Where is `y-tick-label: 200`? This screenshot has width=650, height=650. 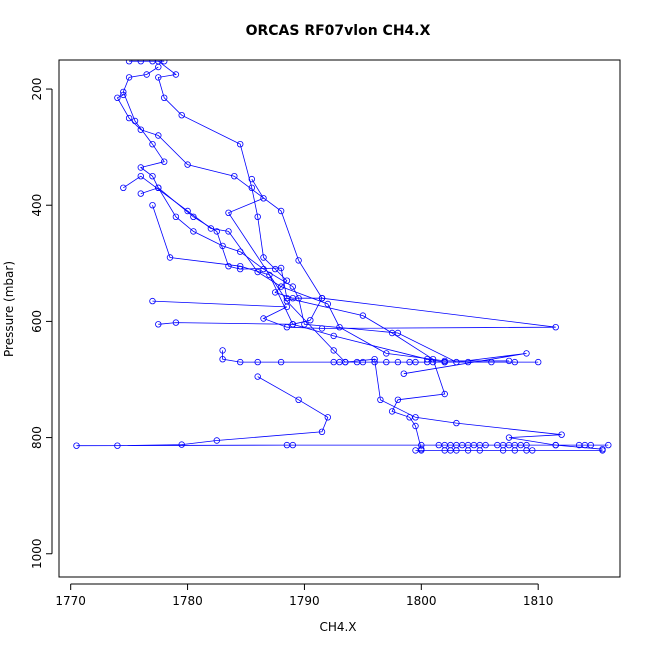 y-tick-label: 200 is located at coordinates (37, 89).